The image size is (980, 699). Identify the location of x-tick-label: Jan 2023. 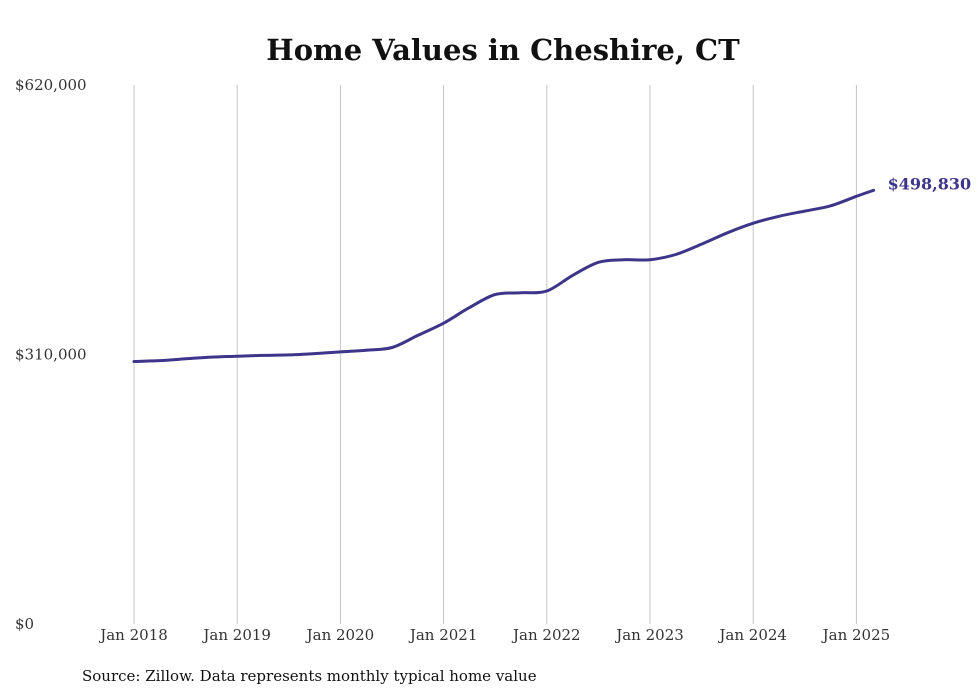
(649, 635).